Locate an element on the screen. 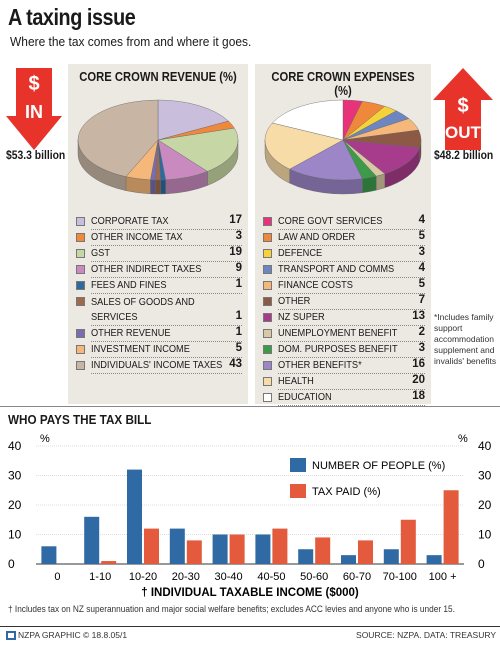 This screenshot has width=500, height=646. expenses-legend-item: OTHER 7 is located at coordinates (344, 302).